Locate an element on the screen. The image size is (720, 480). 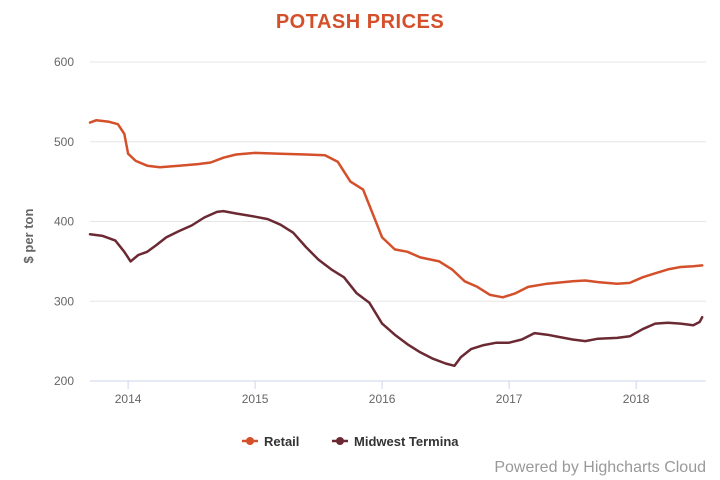
x-tick-label: 2018 is located at coordinates (636, 399).